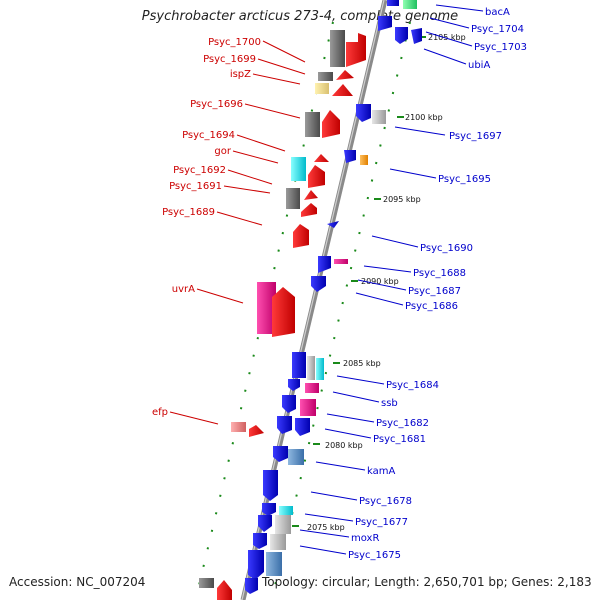  What do you see at coordinates (479, 65) in the screenshot?
I see `gene-label-ubia: ubiA` at bounding box center [479, 65].